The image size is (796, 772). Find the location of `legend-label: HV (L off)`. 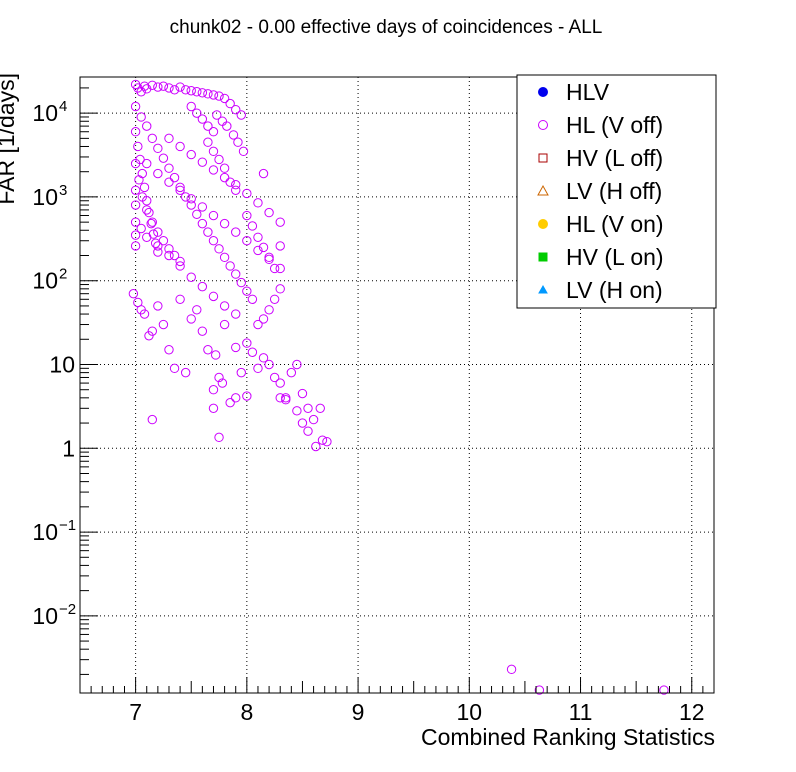

legend-label: HV (L off) is located at coordinates (614, 158).